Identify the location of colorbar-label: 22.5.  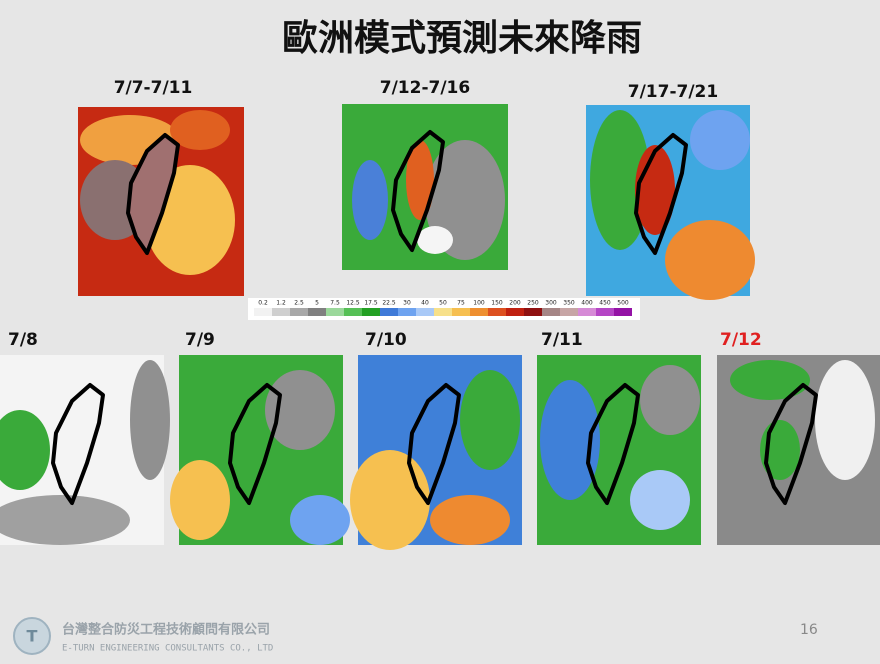
(389, 303).